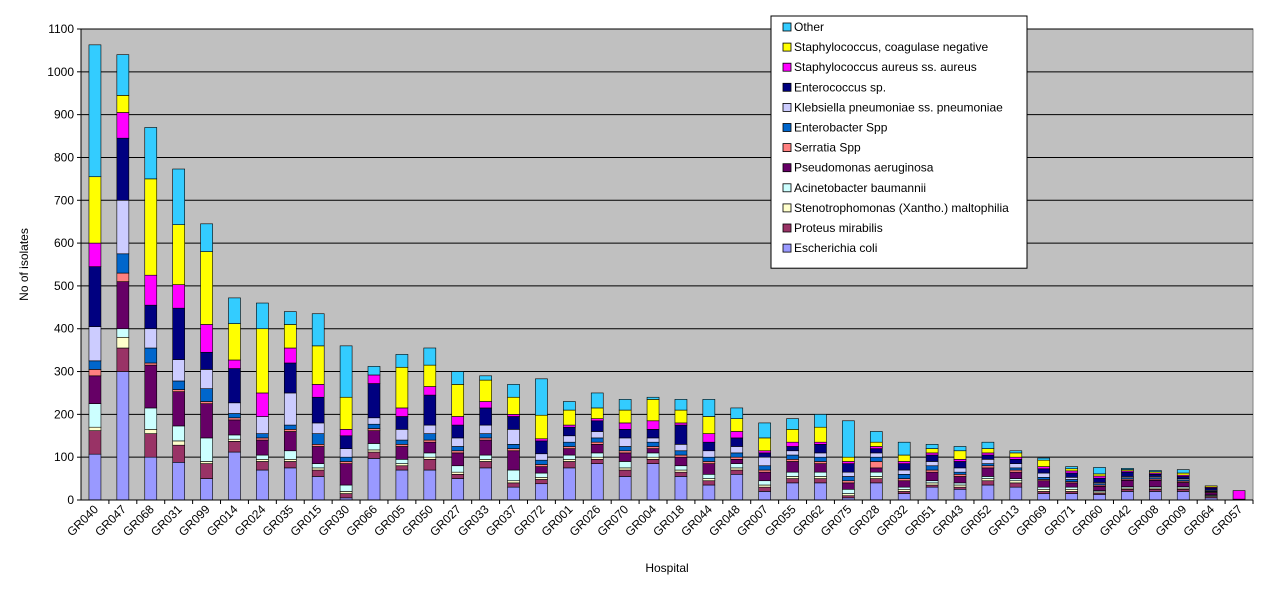 Image resolution: width=1273 pixels, height=614 pixels. What do you see at coordinates (402, 427) in the screenshot?
I see `bar-stack-gr005` at bounding box center [402, 427].